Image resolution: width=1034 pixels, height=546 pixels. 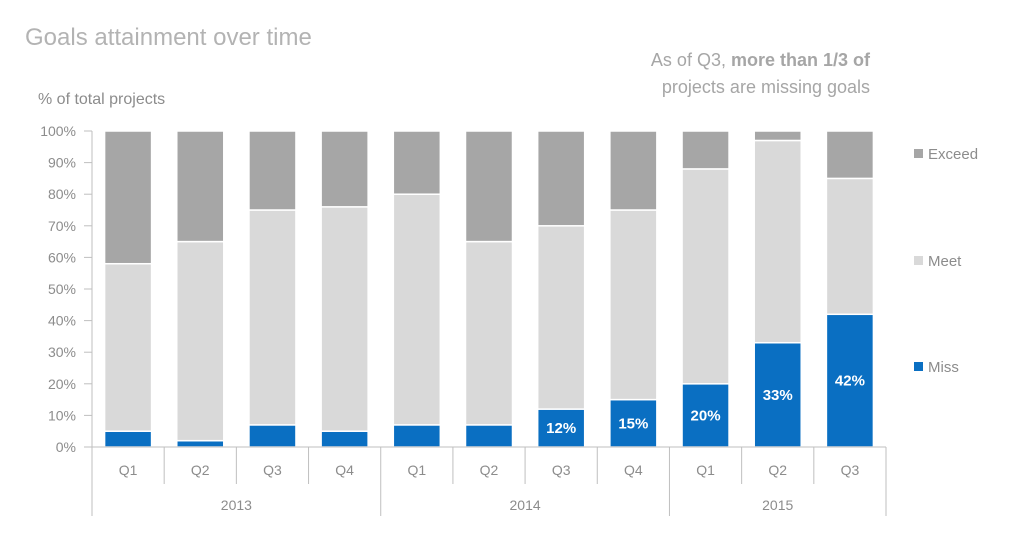 I want to click on y-tick-label: 20%, so click(x=62, y=384).